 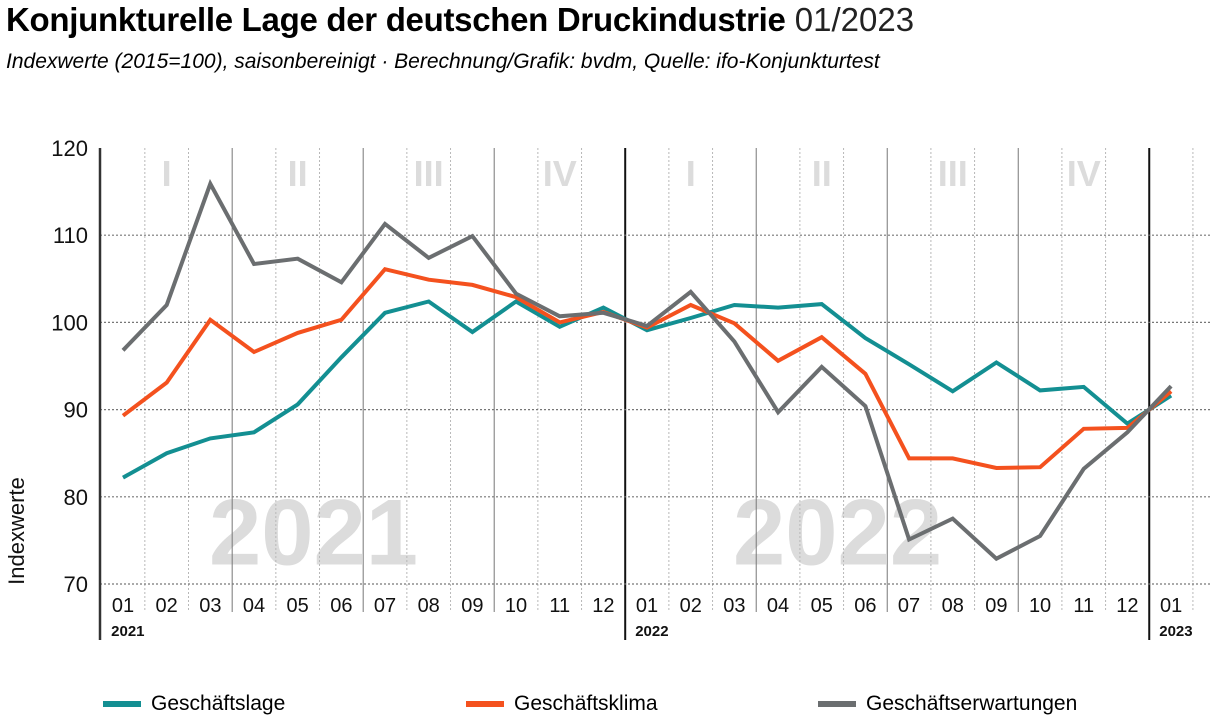 I want to click on y-axis-label: Indexwerte, so click(x=16, y=531).